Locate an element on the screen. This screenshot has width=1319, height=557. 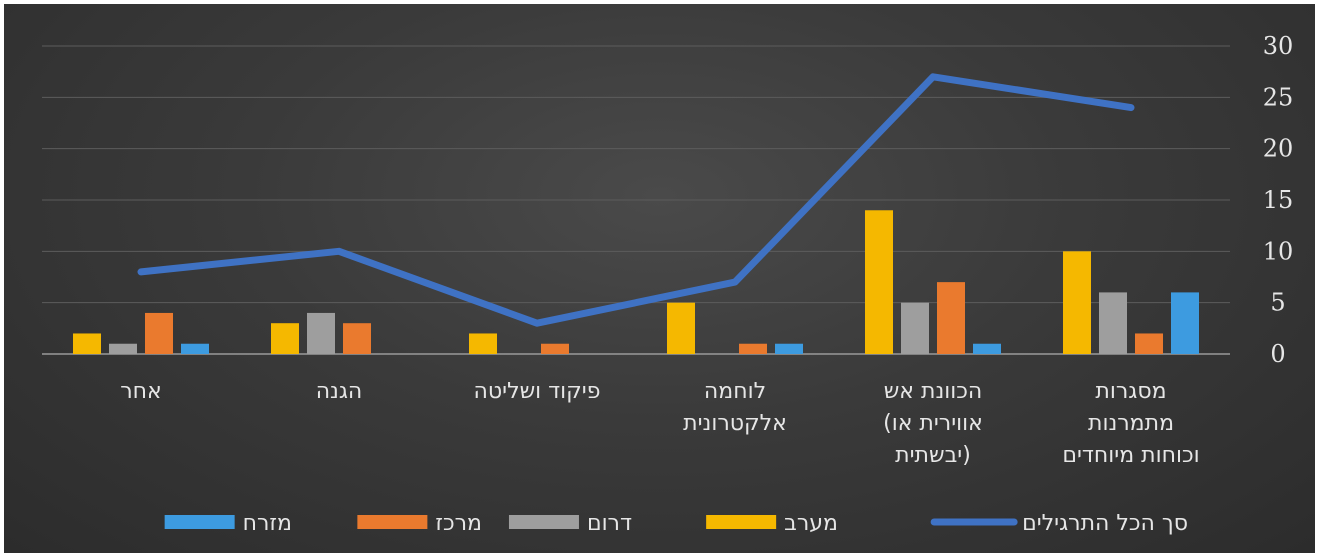
y-axis-ticks: 0 5 10 15 20 25 30 is located at coordinates (1278, 200).